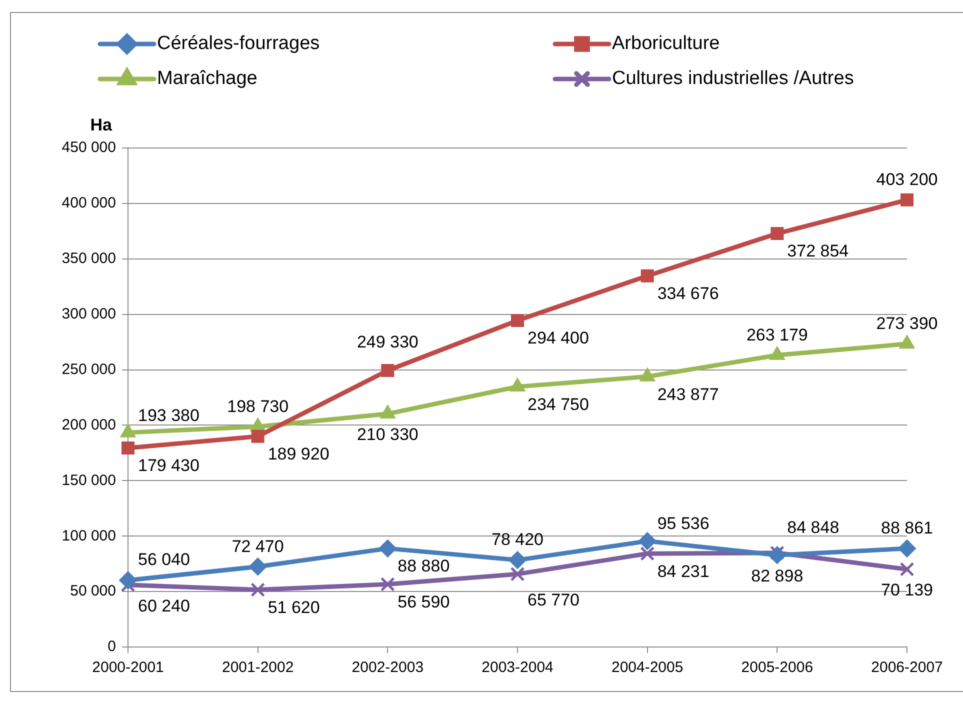 The height and width of the screenshot is (703, 963). What do you see at coordinates (683, 571) in the screenshot?
I see `data-label: 84 231` at bounding box center [683, 571].